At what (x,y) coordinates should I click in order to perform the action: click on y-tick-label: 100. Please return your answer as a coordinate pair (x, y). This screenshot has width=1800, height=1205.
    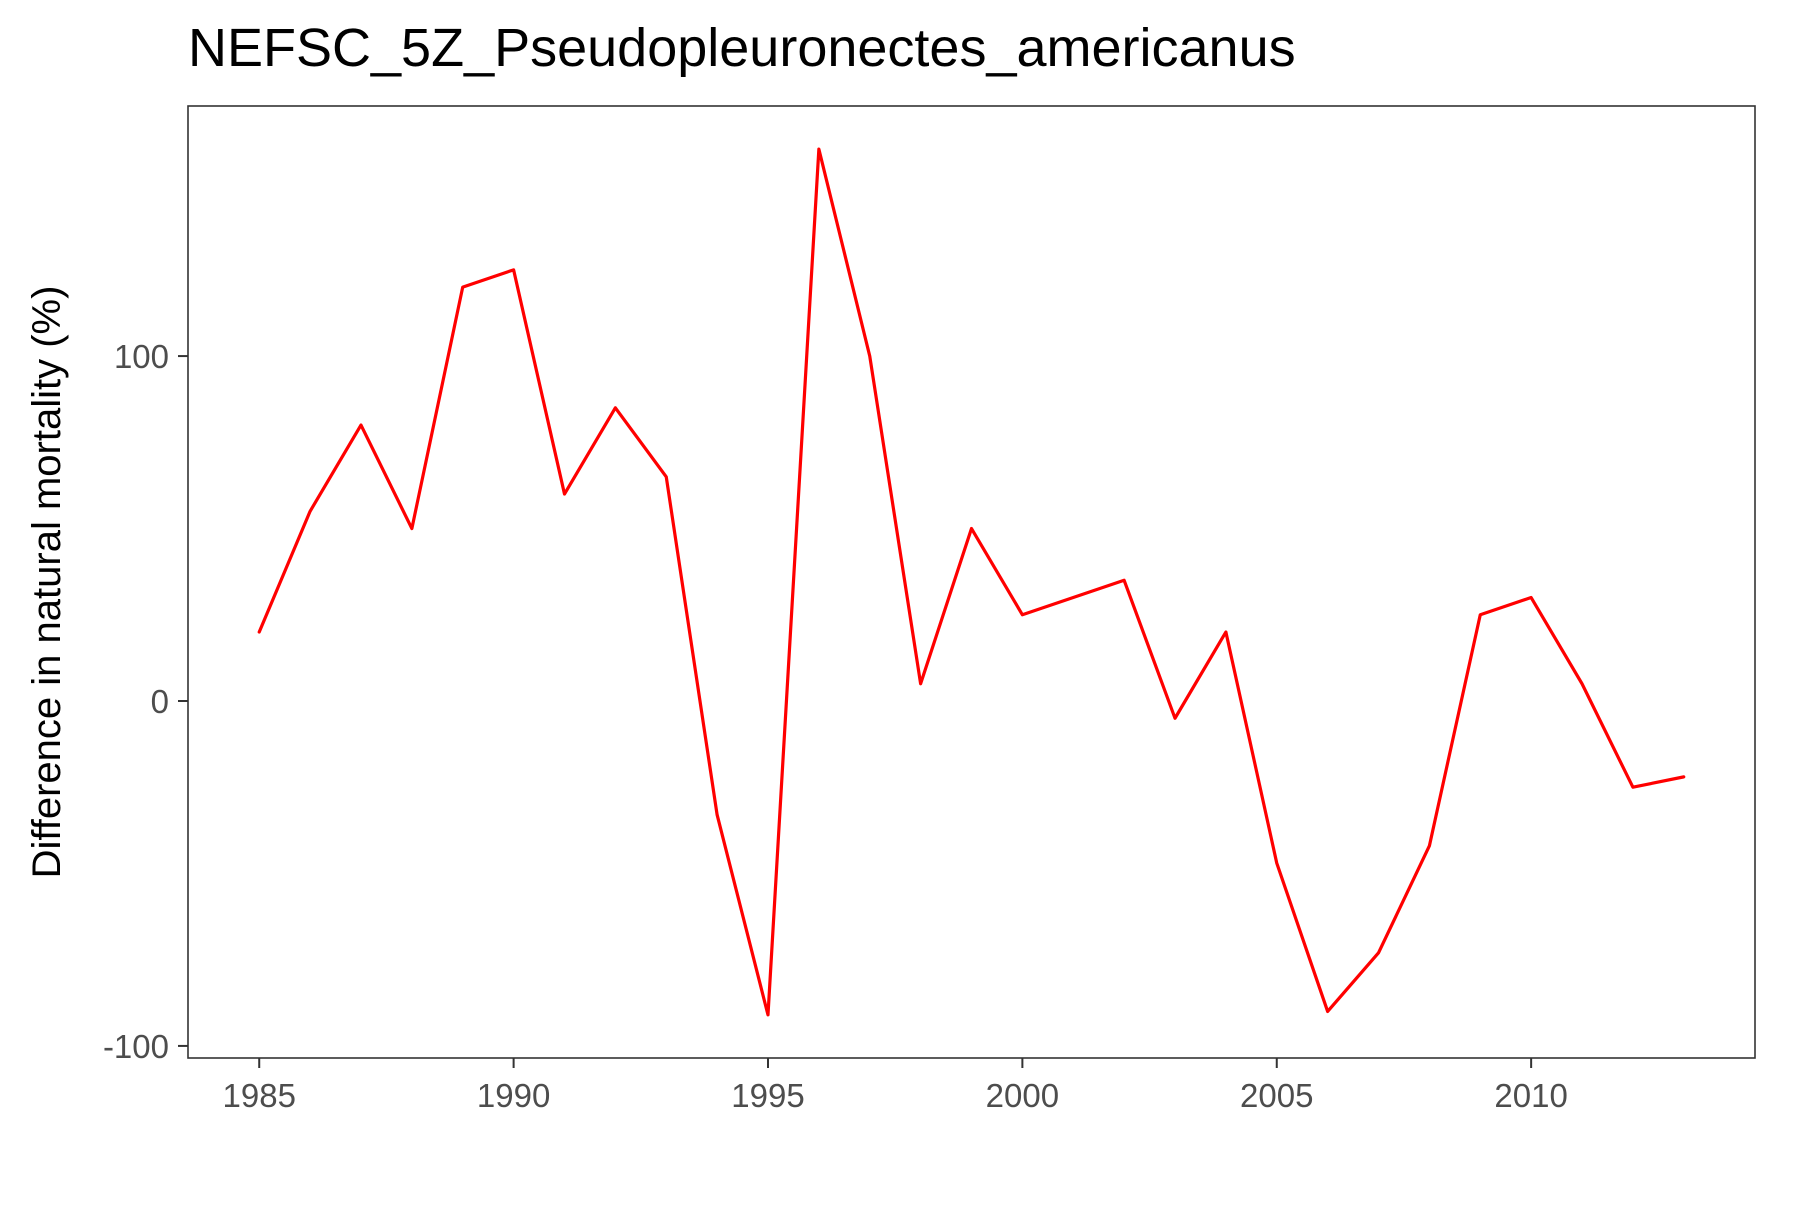
    Looking at the image, I should click on (141, 356).